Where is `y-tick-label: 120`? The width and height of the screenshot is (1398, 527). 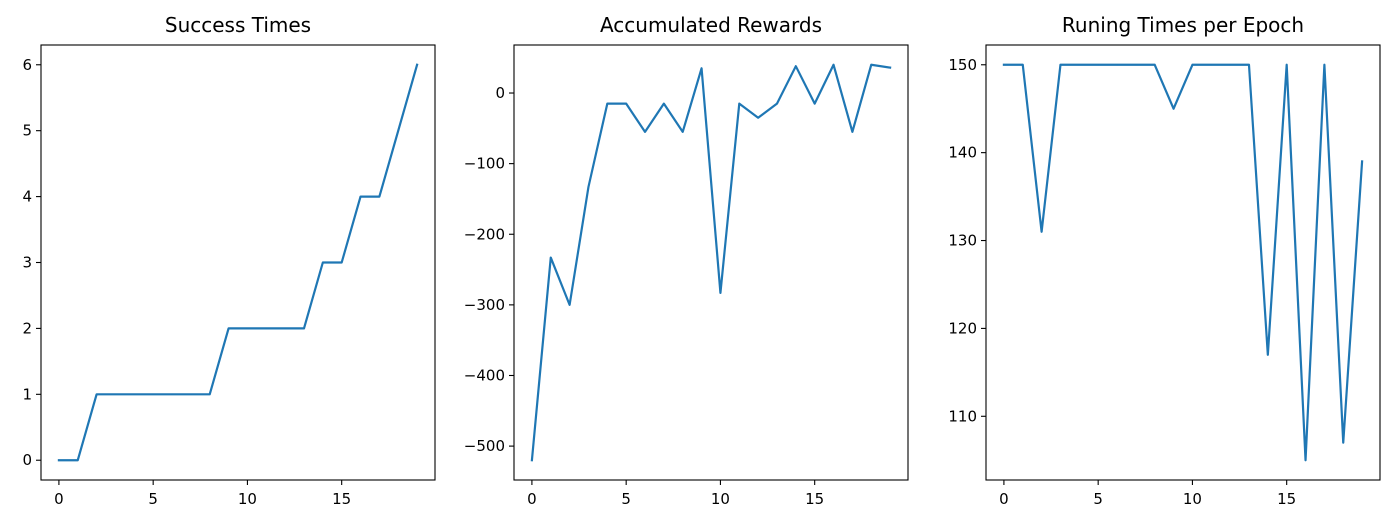 y-tick-label: 120 is located at coordinates (962, 328).